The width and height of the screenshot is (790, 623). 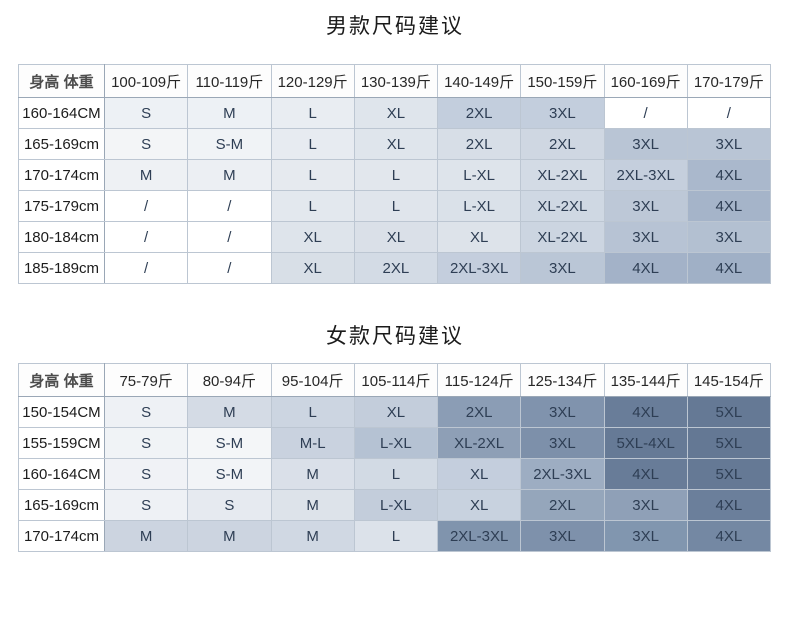 I want to click on size-table-row: 165-169cm S S-M L XL 2XL 2XL 3XL 3XL, so click(x=395, y=144).